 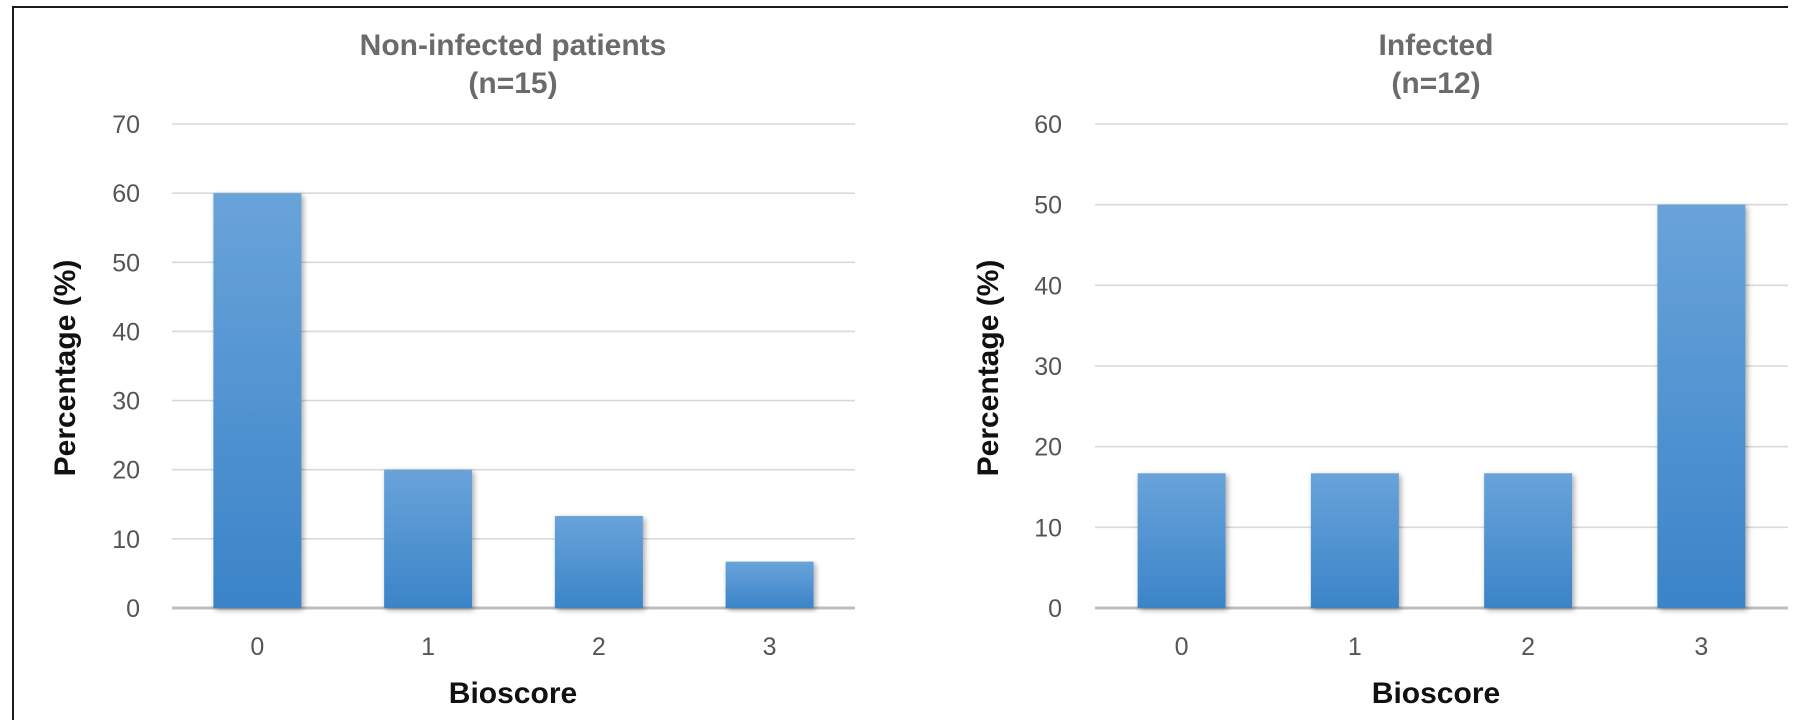 I want to click on y-tick-labels: 0 10 20 30 40 50 60, so click(x=1048, y=367).